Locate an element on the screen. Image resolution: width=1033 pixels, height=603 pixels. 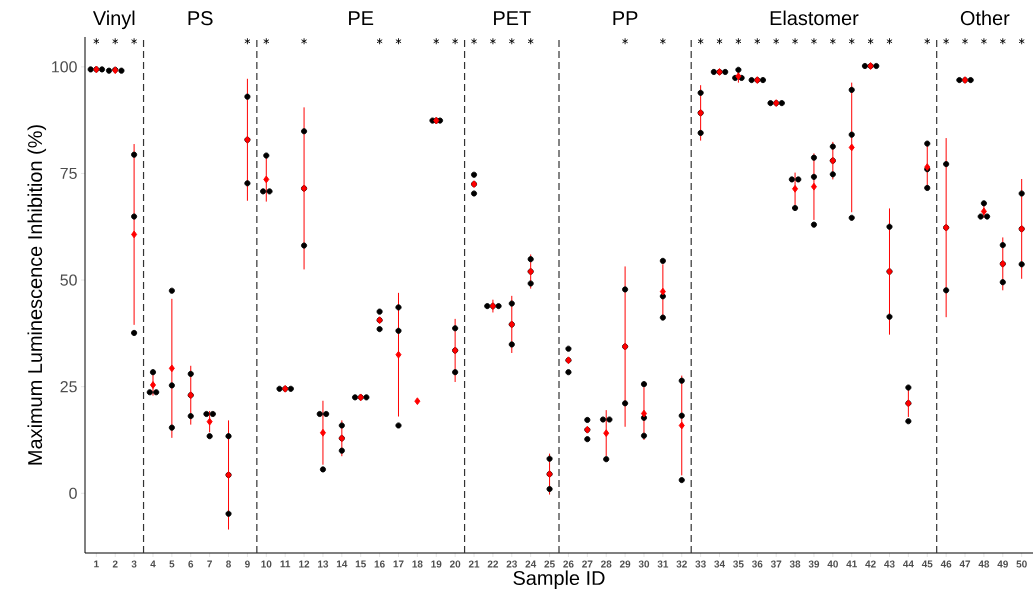
x-tick-label: 44 is located at coordinates (908, 564).